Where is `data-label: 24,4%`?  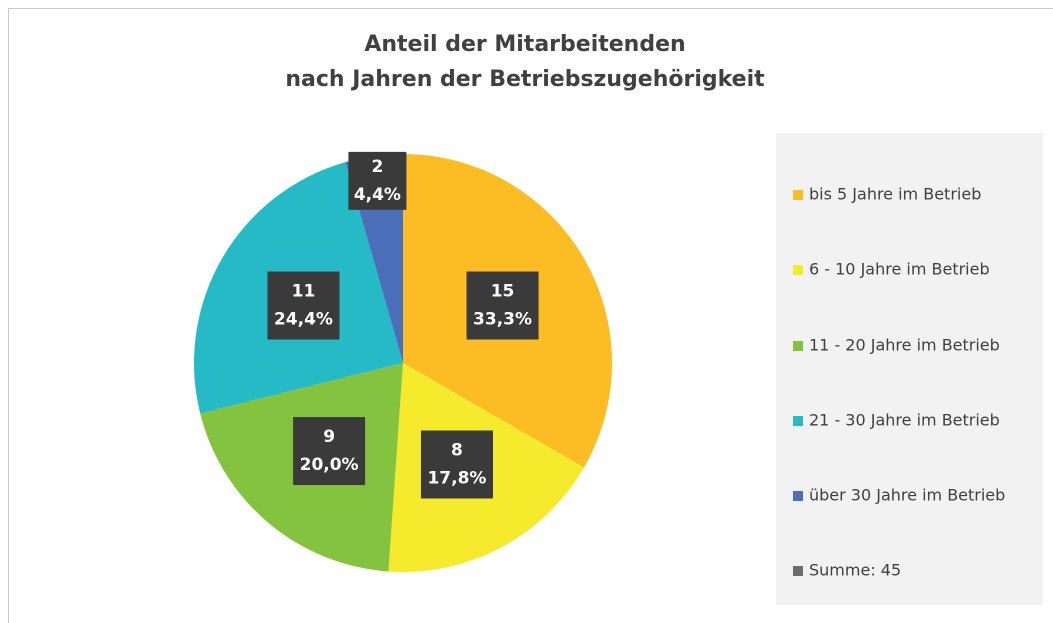
data-label: 24,4% is located at coordinates (303, 320).